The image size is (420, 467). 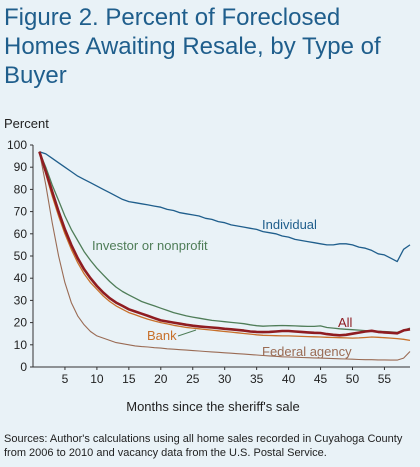 What do you see at coordinates (161, 379) in the screenshot?
I see `x-tick-label: 20` at bounding box center [161, 379].